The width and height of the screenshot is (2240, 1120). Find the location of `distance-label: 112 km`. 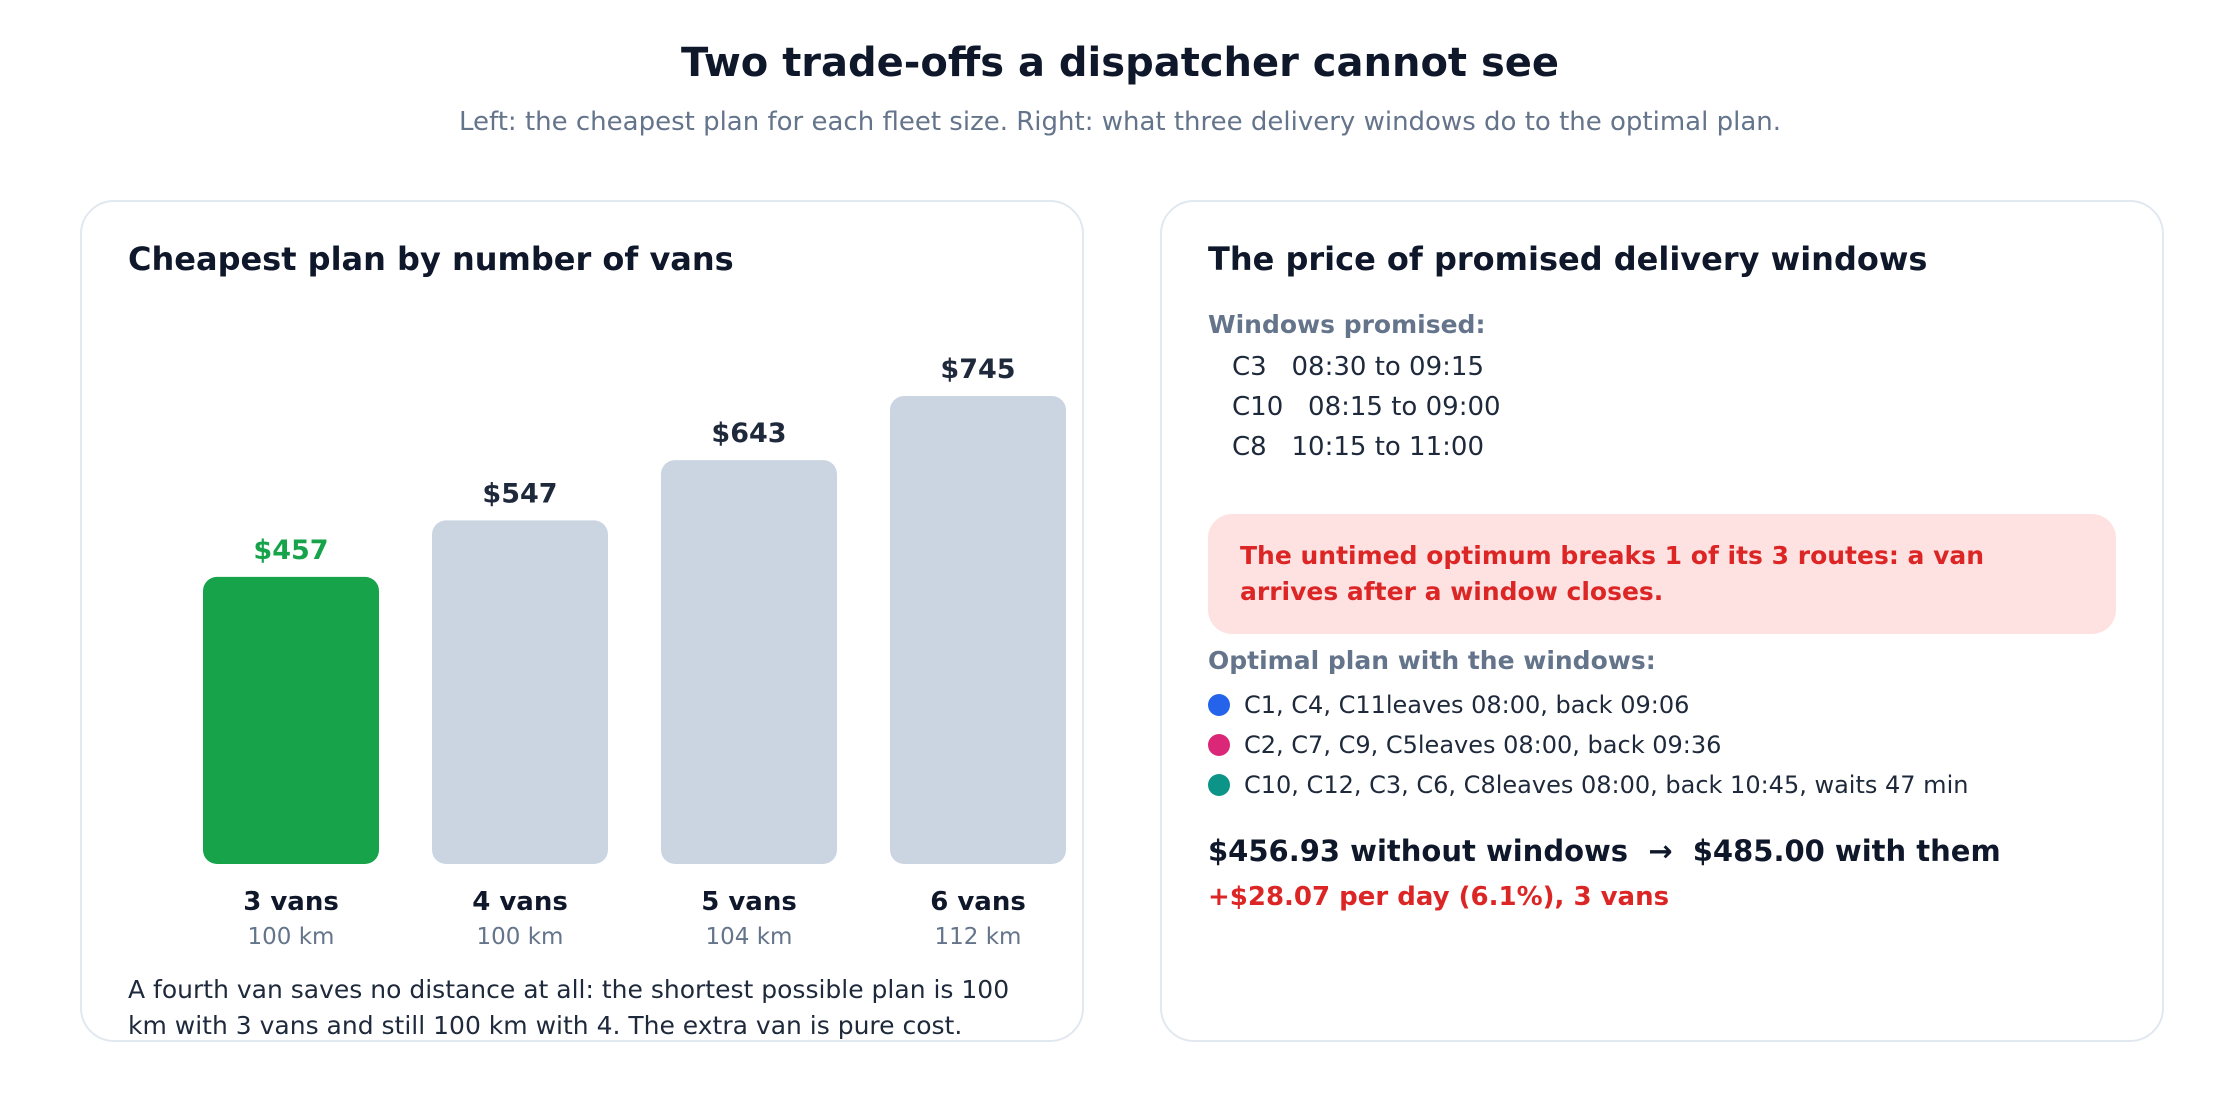

distance-label: 112 km is located at coordinates (978, 937).